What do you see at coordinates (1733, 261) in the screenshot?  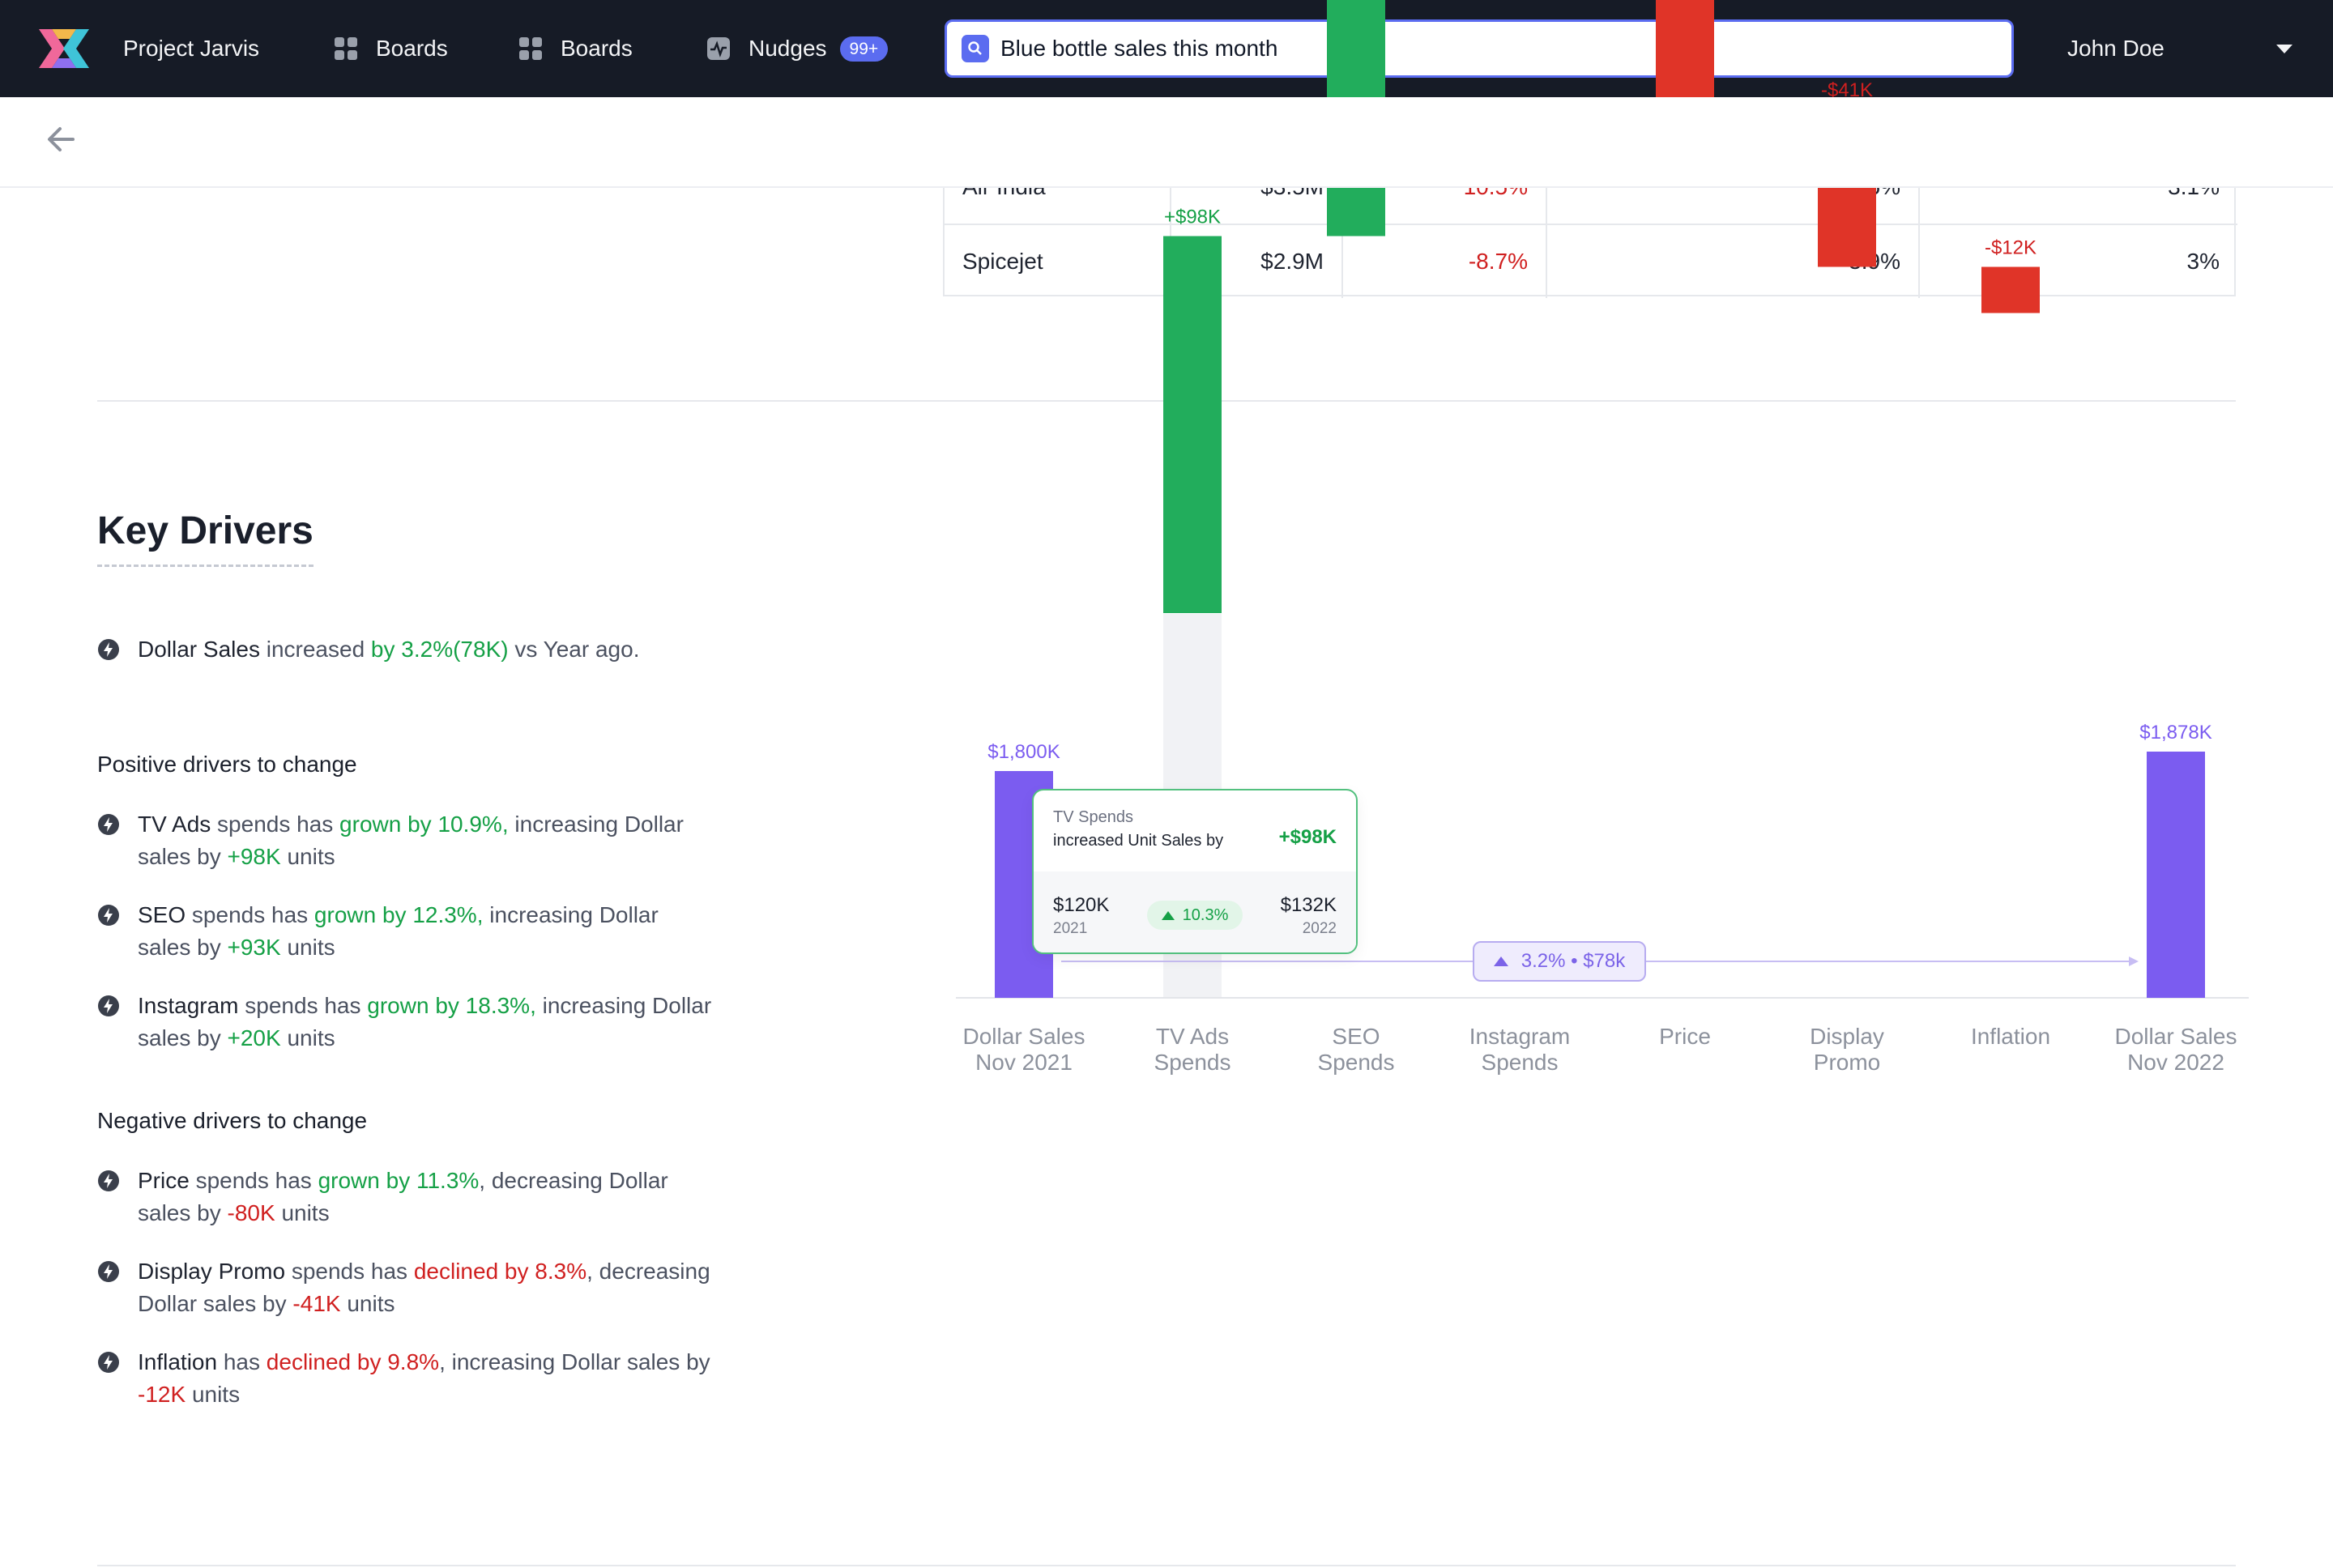 I see `table-cell-share: 3.9%` at bounding box center [1733, 261].